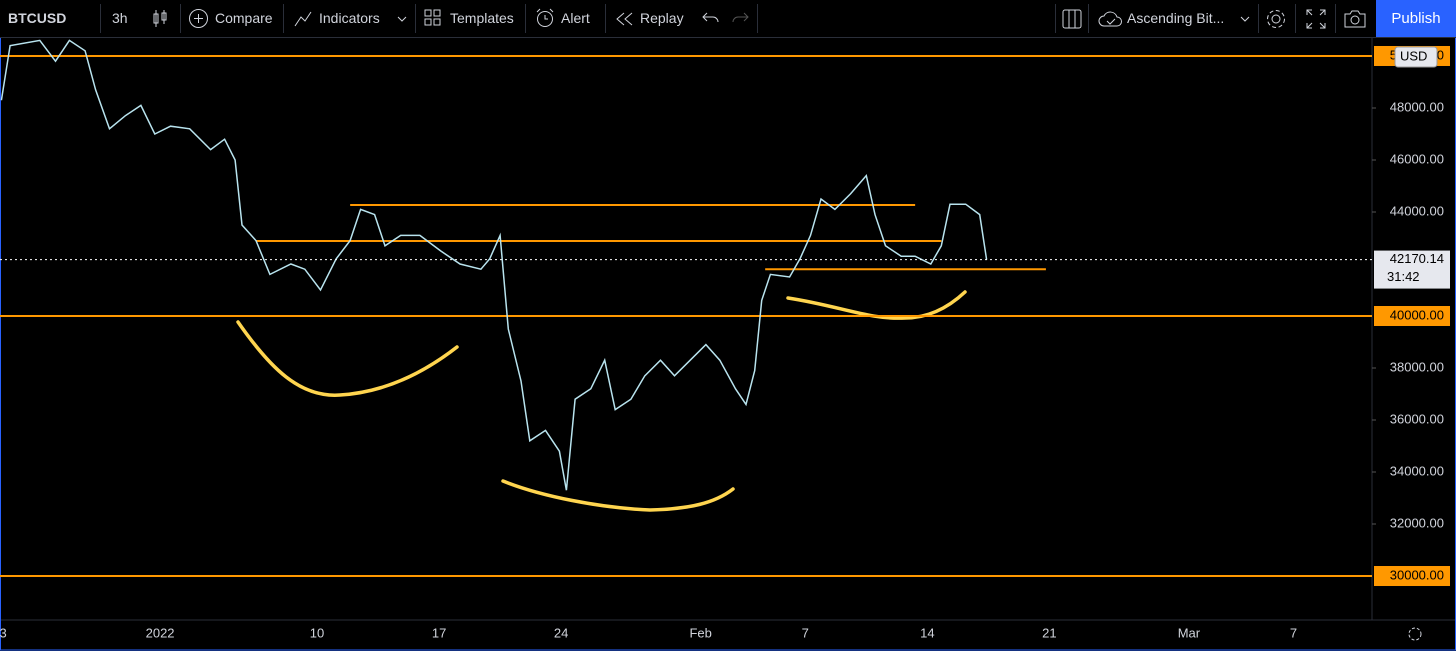 This screenshot has width=1456, height=651. What do you see at coordinates (303, 27) in the screenshot?
I see `indicators-icon` at bounding box center [303, 27].